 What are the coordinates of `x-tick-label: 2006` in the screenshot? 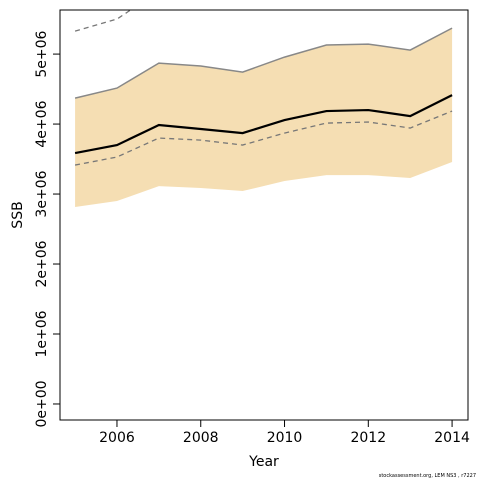 It's located at (117, 438).